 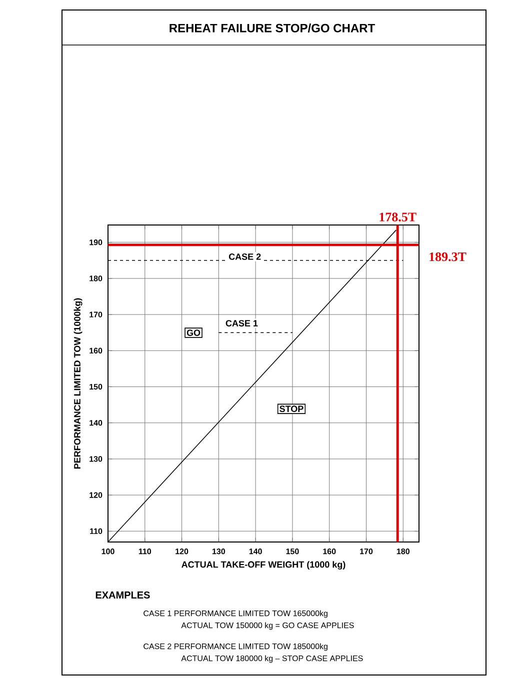 I want to click on y-tick-label: 160, so click(x=96, y=351).